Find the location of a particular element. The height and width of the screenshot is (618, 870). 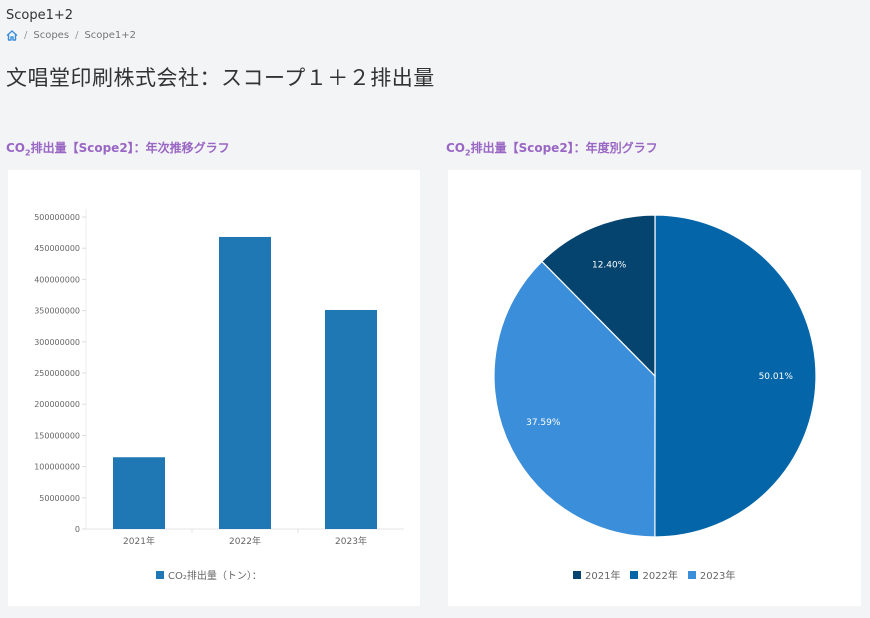

title-text: 排出量【Scope2】：年度別グラフ is located at coordinates (564, 148).